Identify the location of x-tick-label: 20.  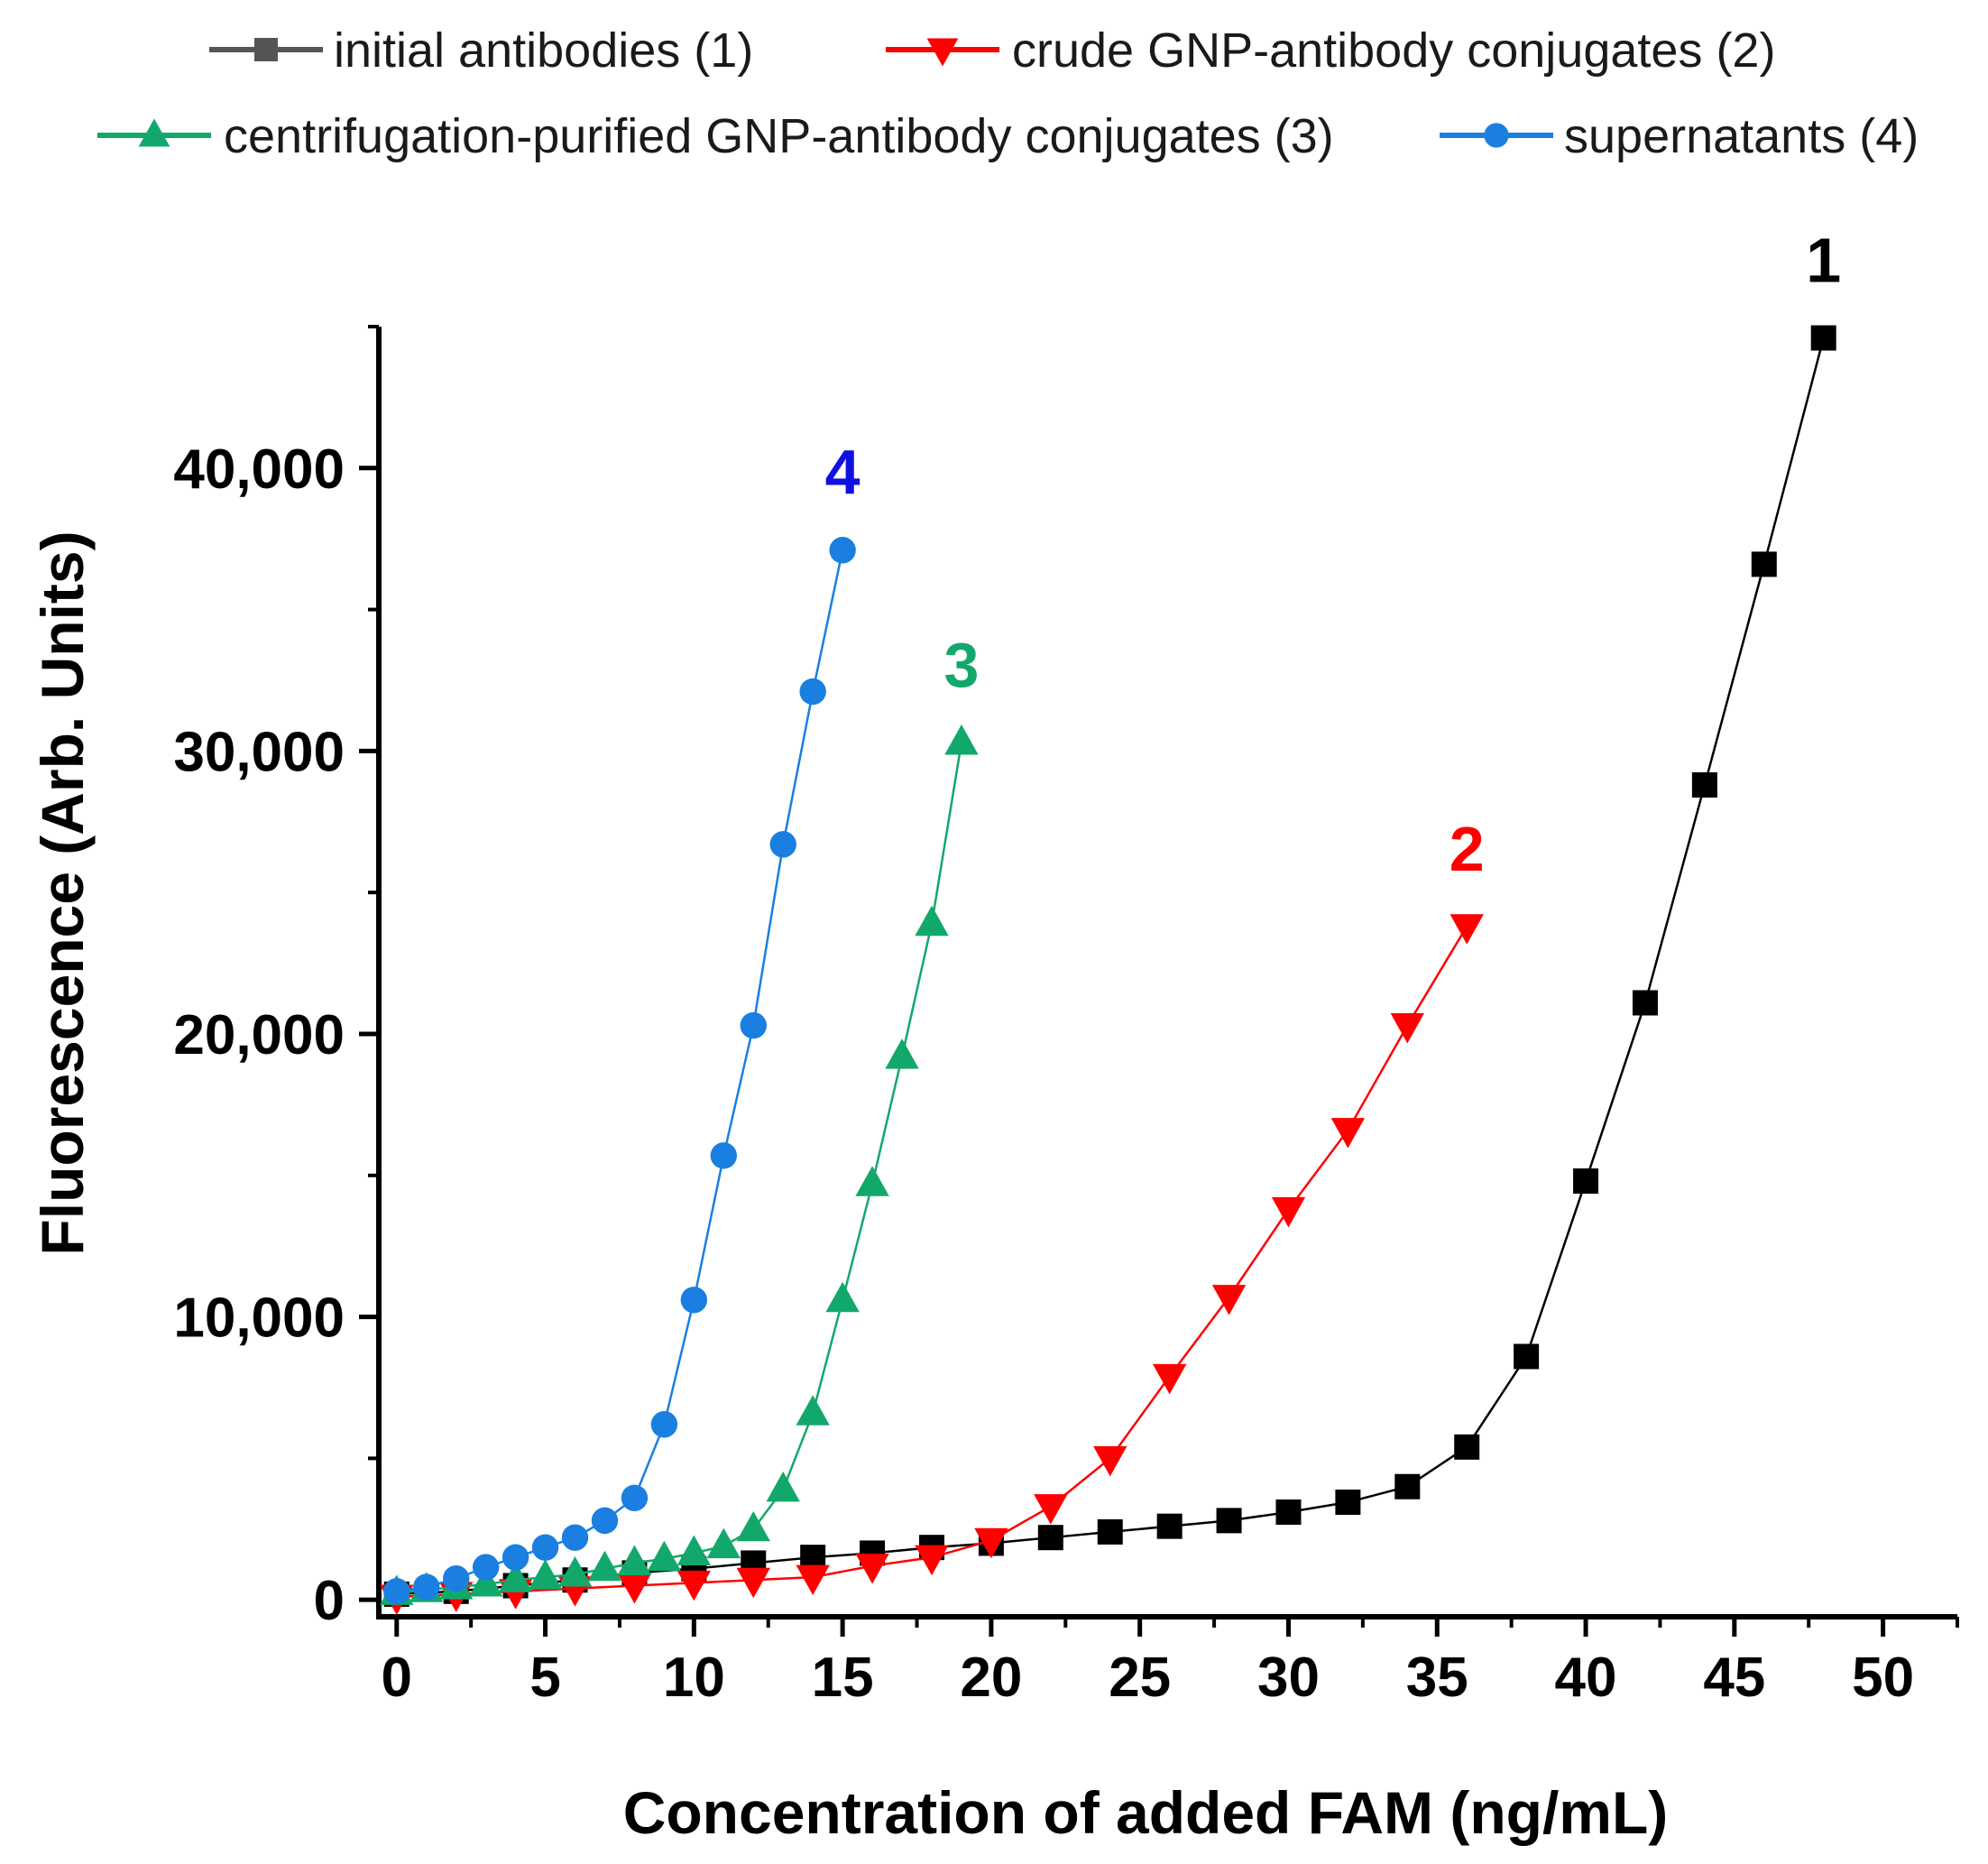
(991, 1678).